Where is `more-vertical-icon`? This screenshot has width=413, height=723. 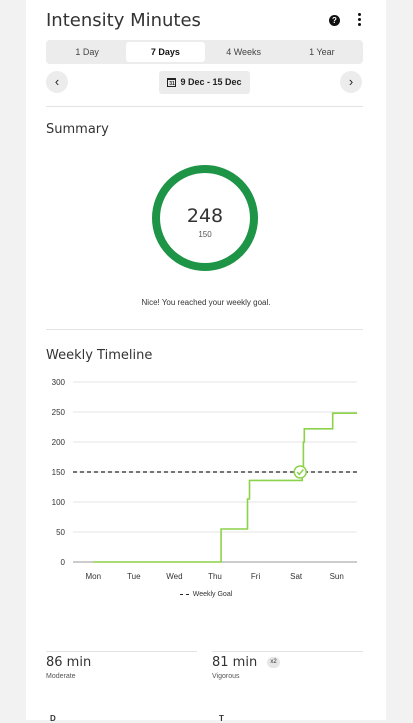
more-vertical-icon is located at coordinates (359, 20).